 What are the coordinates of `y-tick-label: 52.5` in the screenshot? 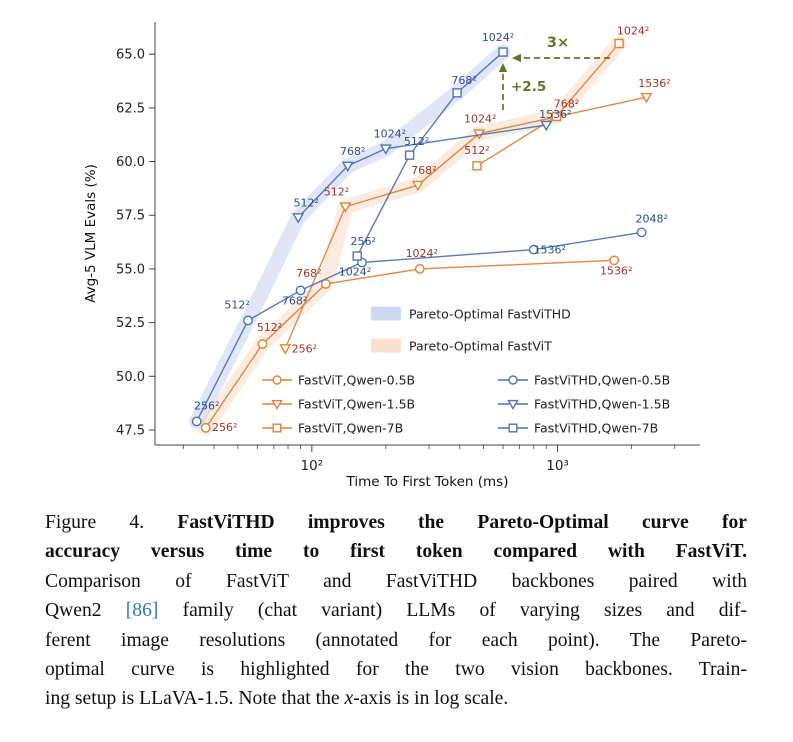 It's located at (130, 323).